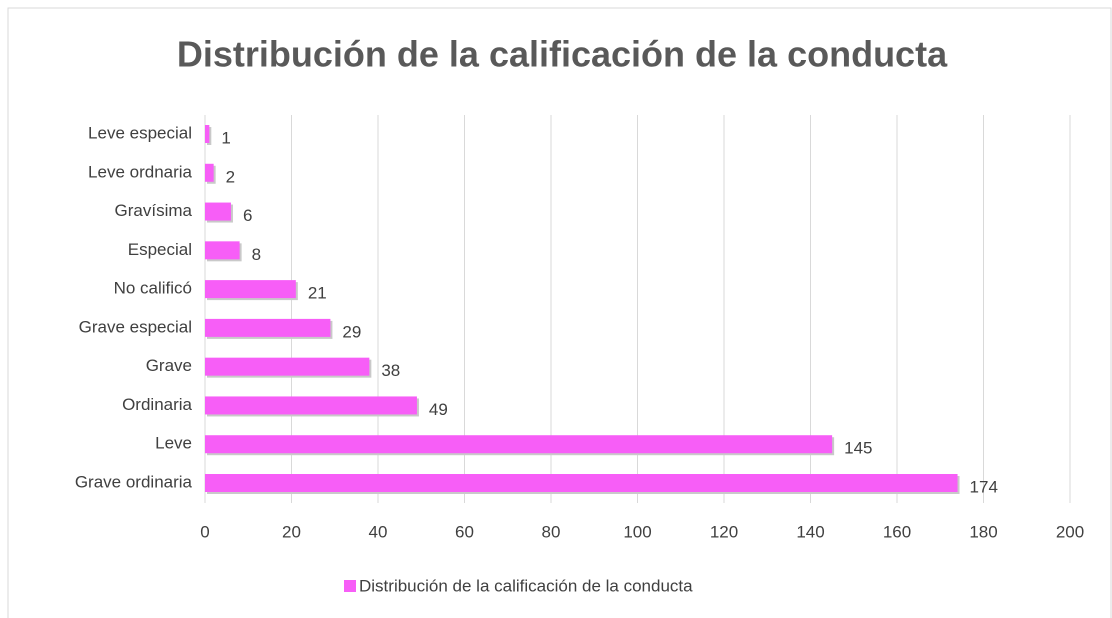 The image size is (1112, 618). I want to click on data-label: 49, so click(438, 409).